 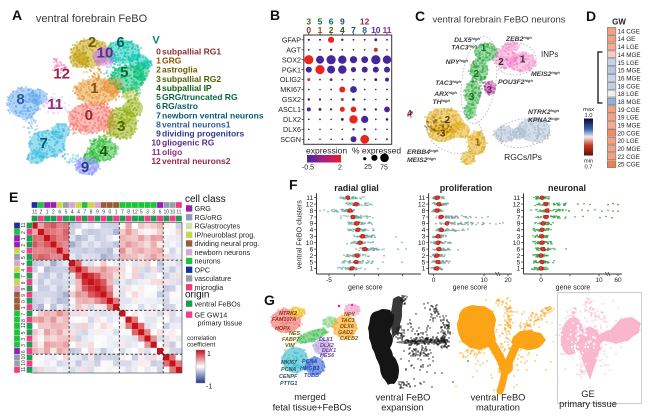 What do you see at coordinates (629, 149) in the screenshot?
I see `svg-text: 20 MGE` at bounding box center [629, 149].